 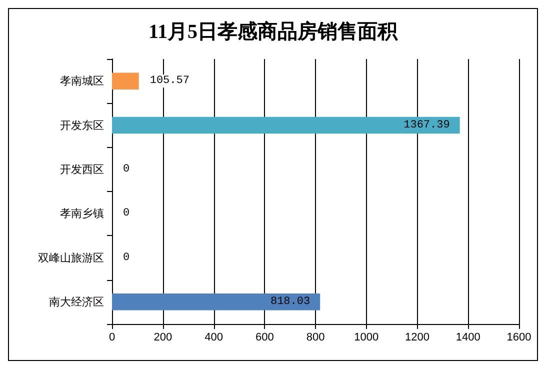 What do you see at coordinates (427, 125) in the screenshot?
I see `data-label: 1367.39` at bounding box center [427, 125].